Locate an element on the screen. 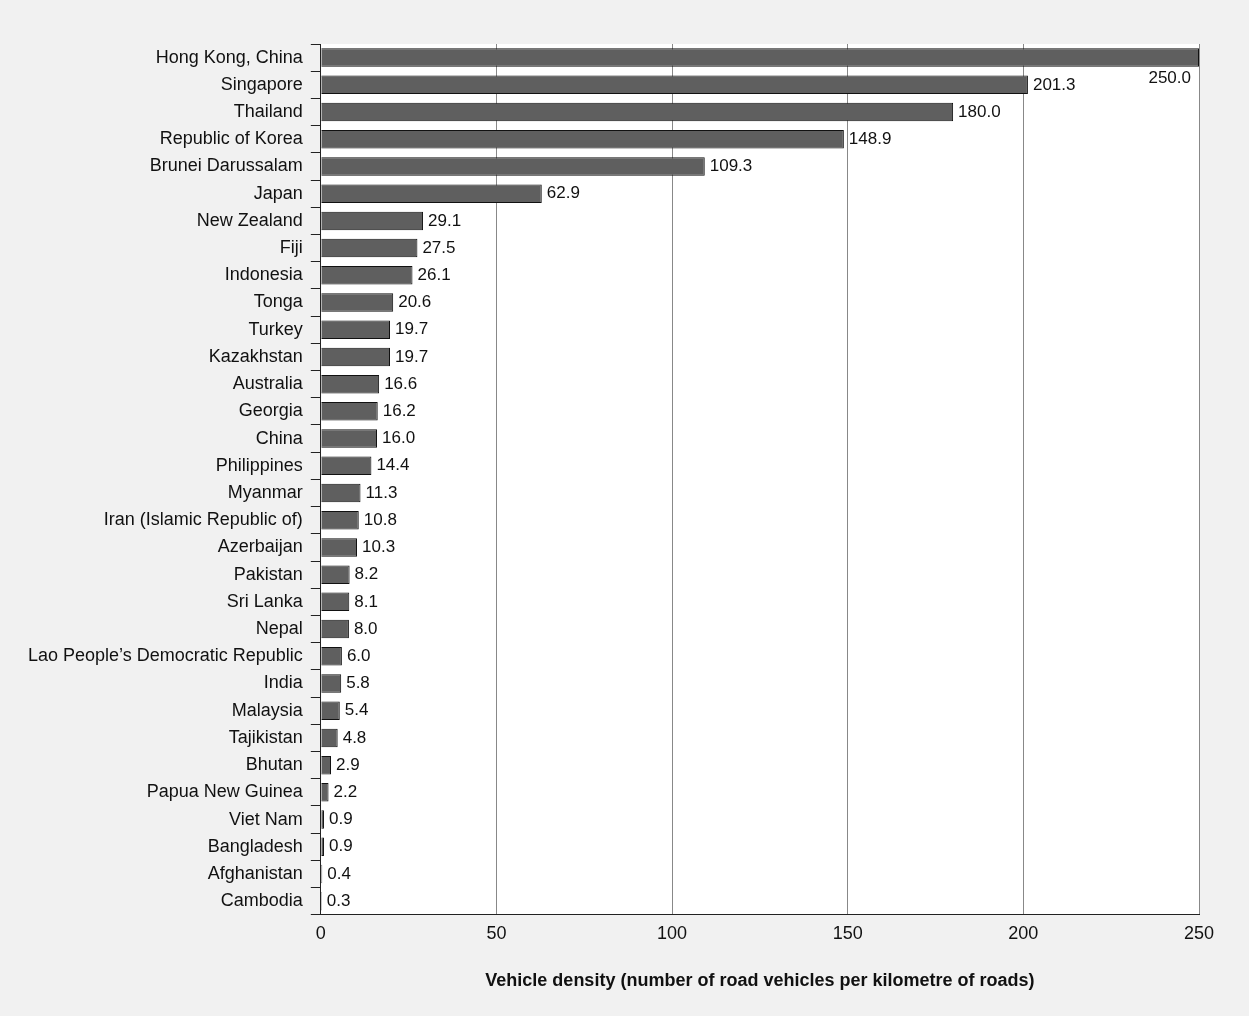 The height and width of the screenshot is (1016, 1249). y-tick-label: Myanmar is located at coordinates (265, 491).